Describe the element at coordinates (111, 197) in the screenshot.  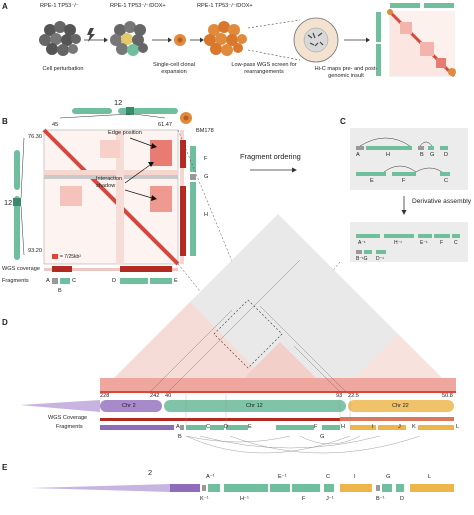
I see `hic-matrix` at that location.